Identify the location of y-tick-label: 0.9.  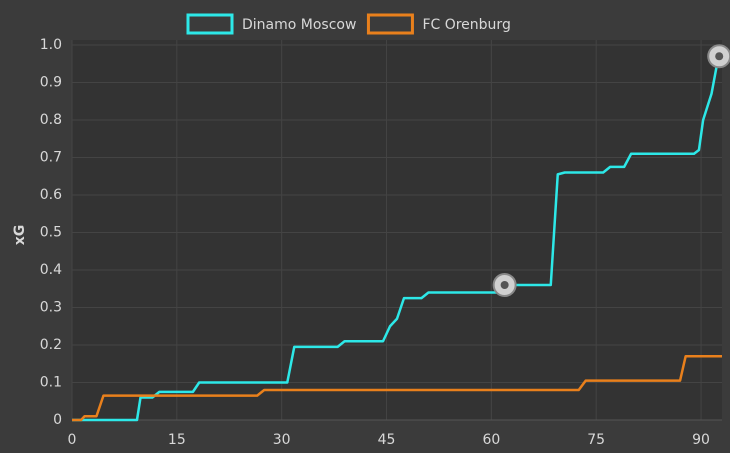
(51, 83).